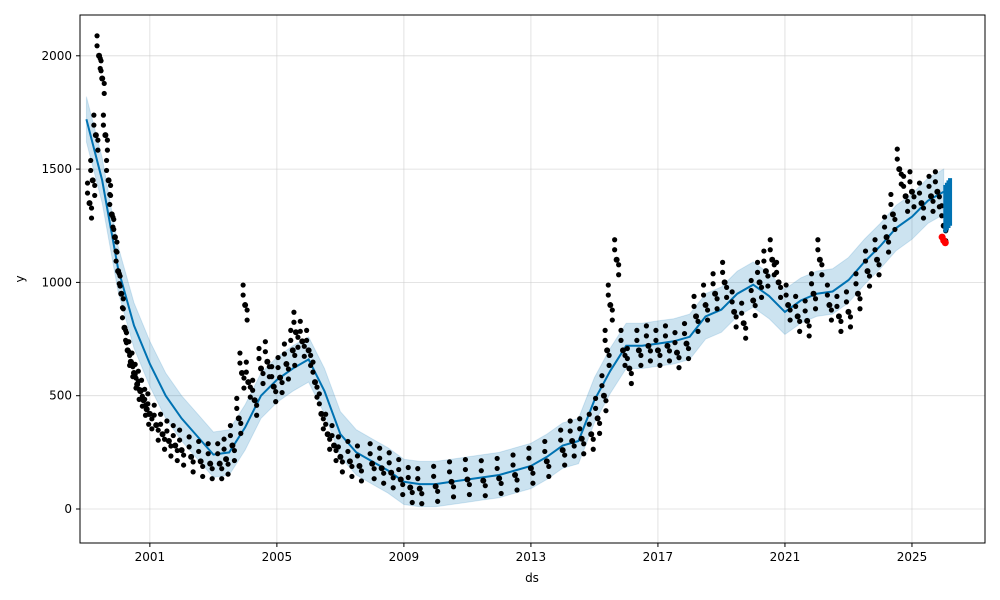 This screenshot has width=1000, height=600. Describe the element at coordinates (531, 553) in the screenshot. I see `x-axis-ticks: 2001 2005 2009 2013 2017 2021 2025` at that location.